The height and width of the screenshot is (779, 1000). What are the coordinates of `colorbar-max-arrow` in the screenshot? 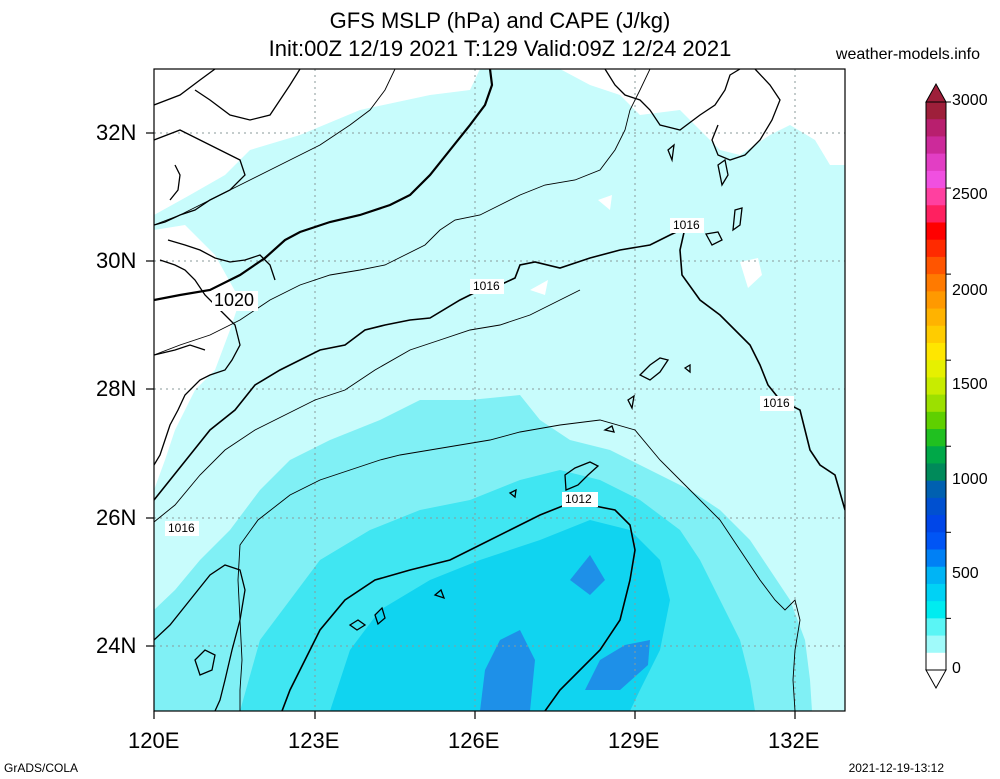 It's located at (936, 92).